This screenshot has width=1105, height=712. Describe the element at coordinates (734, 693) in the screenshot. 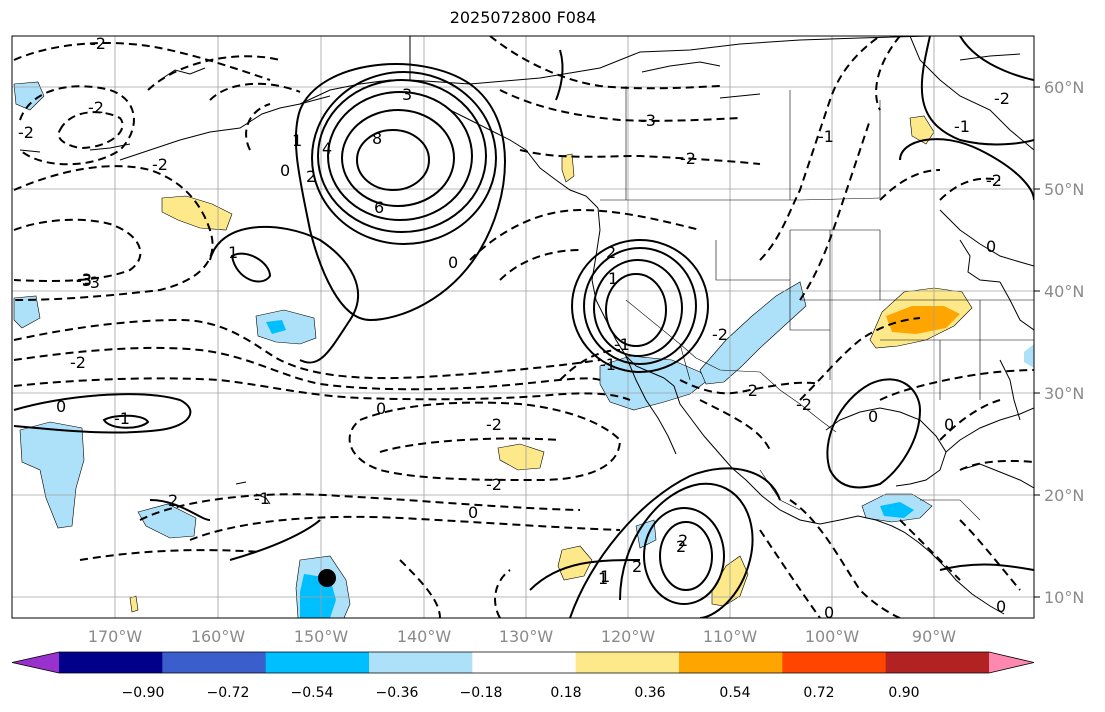

I see `colorbar-tick-label: 0.54` at that location.